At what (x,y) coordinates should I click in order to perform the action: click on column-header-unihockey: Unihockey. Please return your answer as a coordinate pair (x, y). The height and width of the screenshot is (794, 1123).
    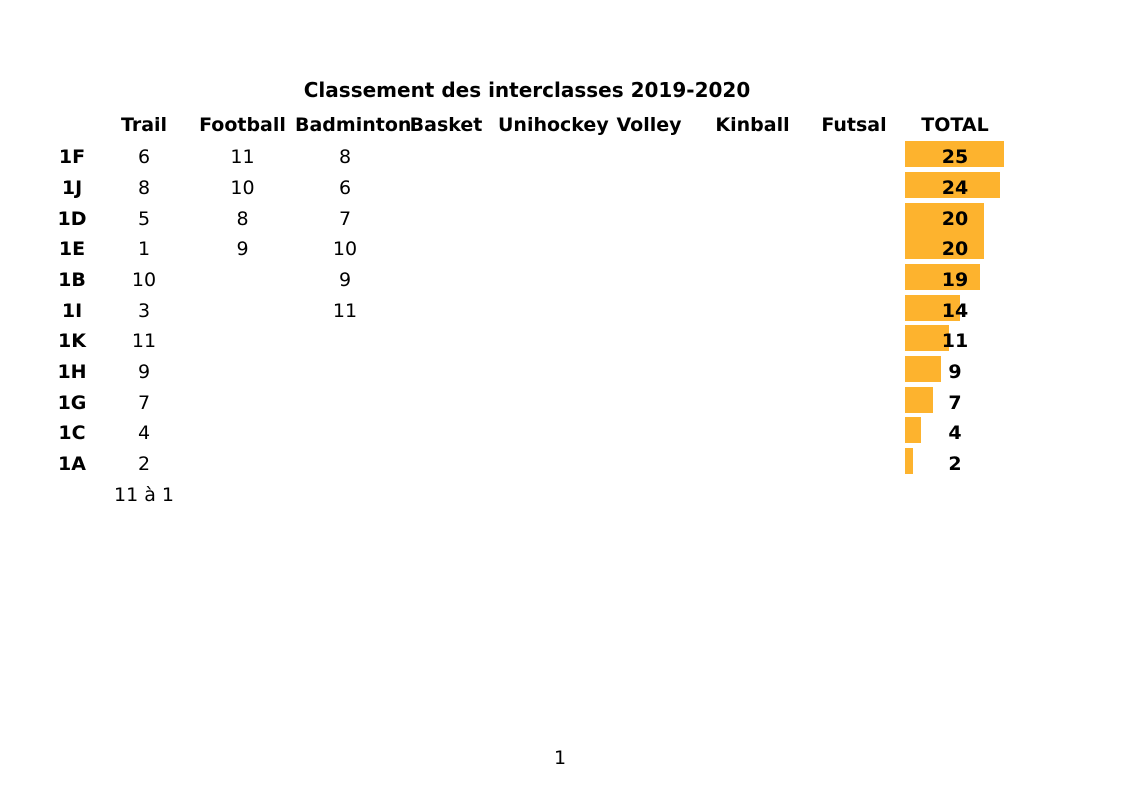
    Looking at the image, I should click on (553, 125).